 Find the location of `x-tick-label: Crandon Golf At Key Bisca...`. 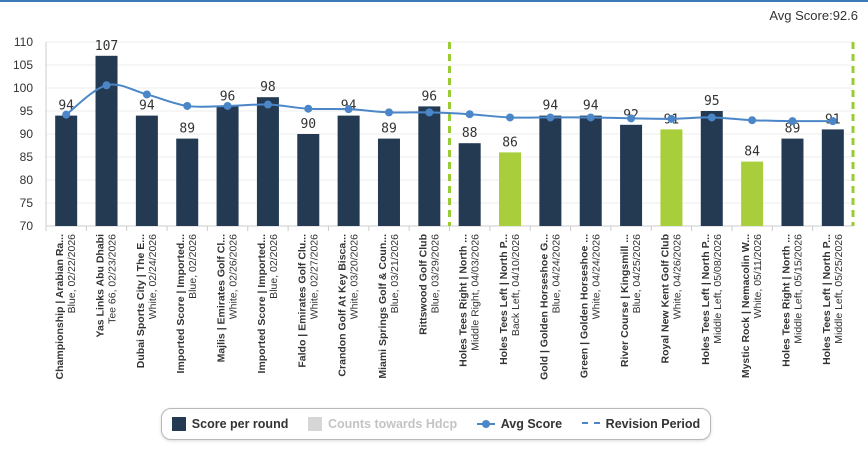

x-tick-label: Crandon Golf At Key Bisca... is located at coordinates (343, 305).